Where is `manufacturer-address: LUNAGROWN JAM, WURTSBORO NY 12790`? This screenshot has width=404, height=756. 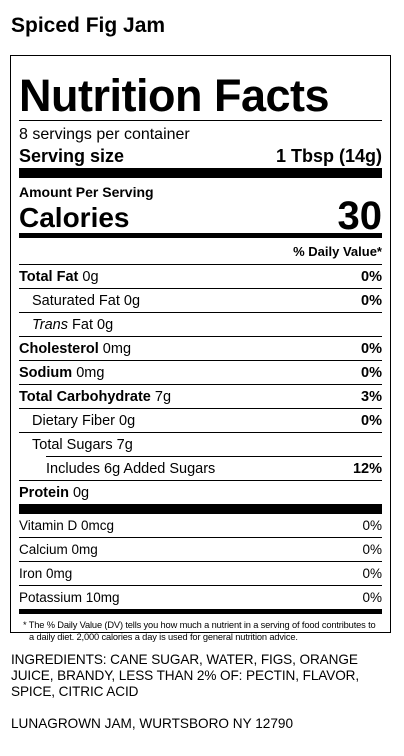 manufacturer-address: LUNAGROWN JAM, WURTSBORO NY 12790 is located at coordinates (152, 723).